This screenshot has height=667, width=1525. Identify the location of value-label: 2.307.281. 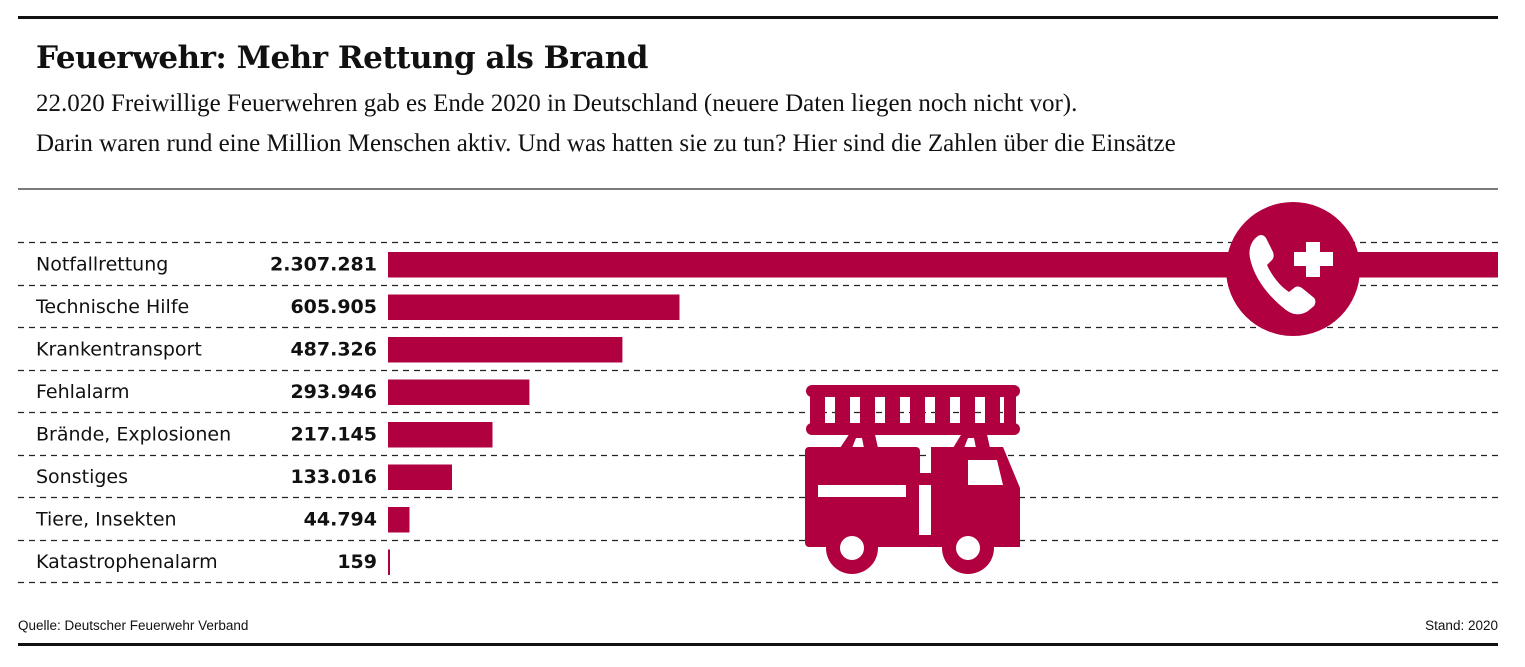
(323, 264).